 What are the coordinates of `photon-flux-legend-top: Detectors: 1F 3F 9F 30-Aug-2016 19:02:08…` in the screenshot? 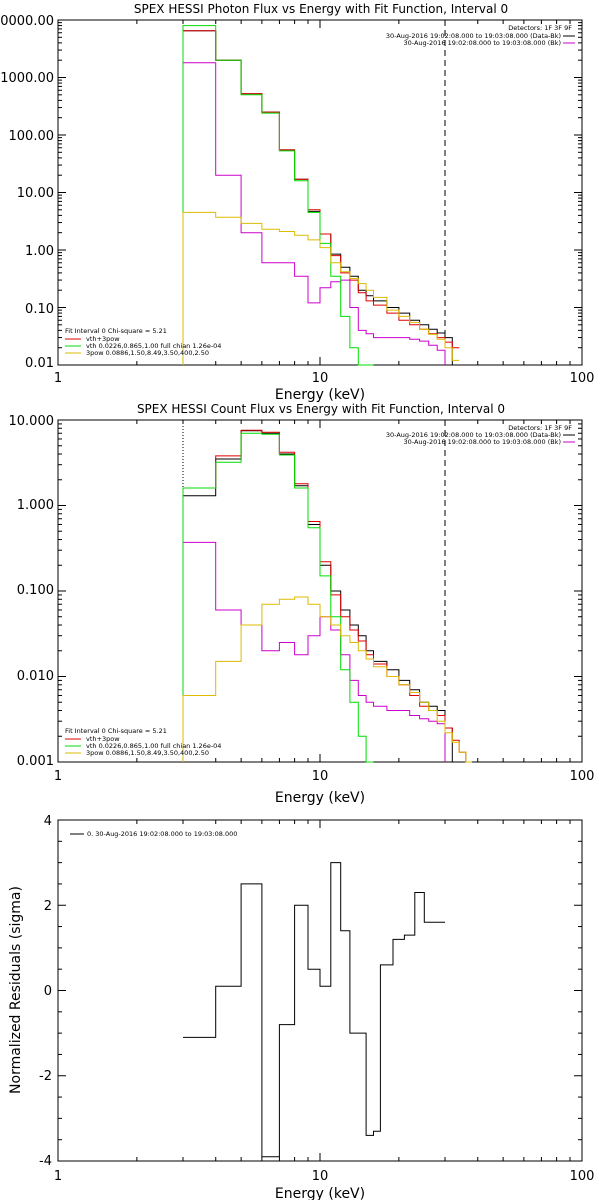 It's located at (480, 35).